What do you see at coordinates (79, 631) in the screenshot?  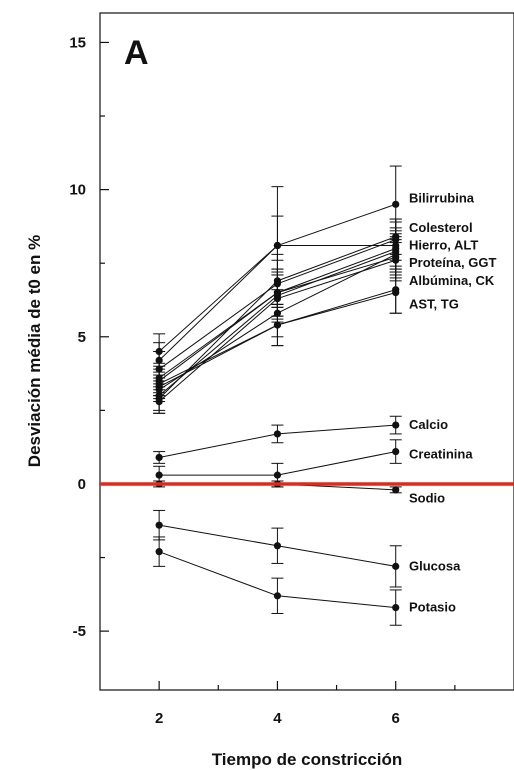 I see `y-tick-label: -5` at bounding box center [79, 631].